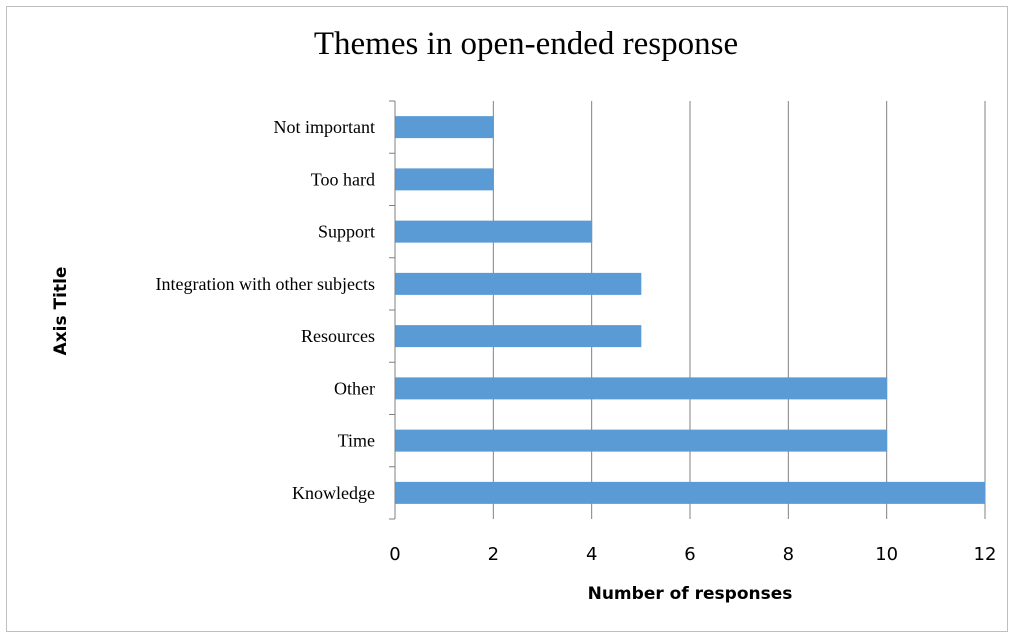  Describe the element at coordinates (493, 554) in the screenshot. I see `x-tick-label: 2` at that location.